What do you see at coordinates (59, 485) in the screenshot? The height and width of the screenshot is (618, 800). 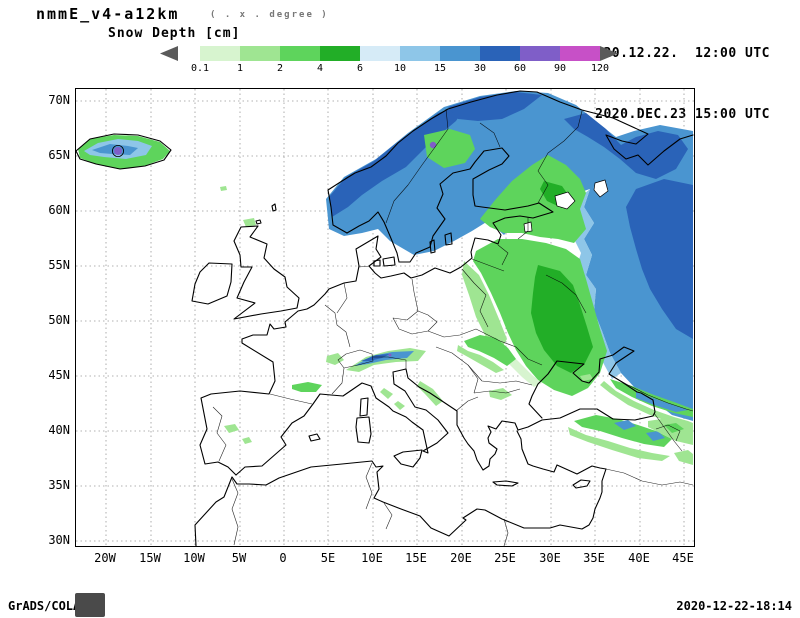 I see `lat-tick-label: 35N` at bounding box center [59, 485].